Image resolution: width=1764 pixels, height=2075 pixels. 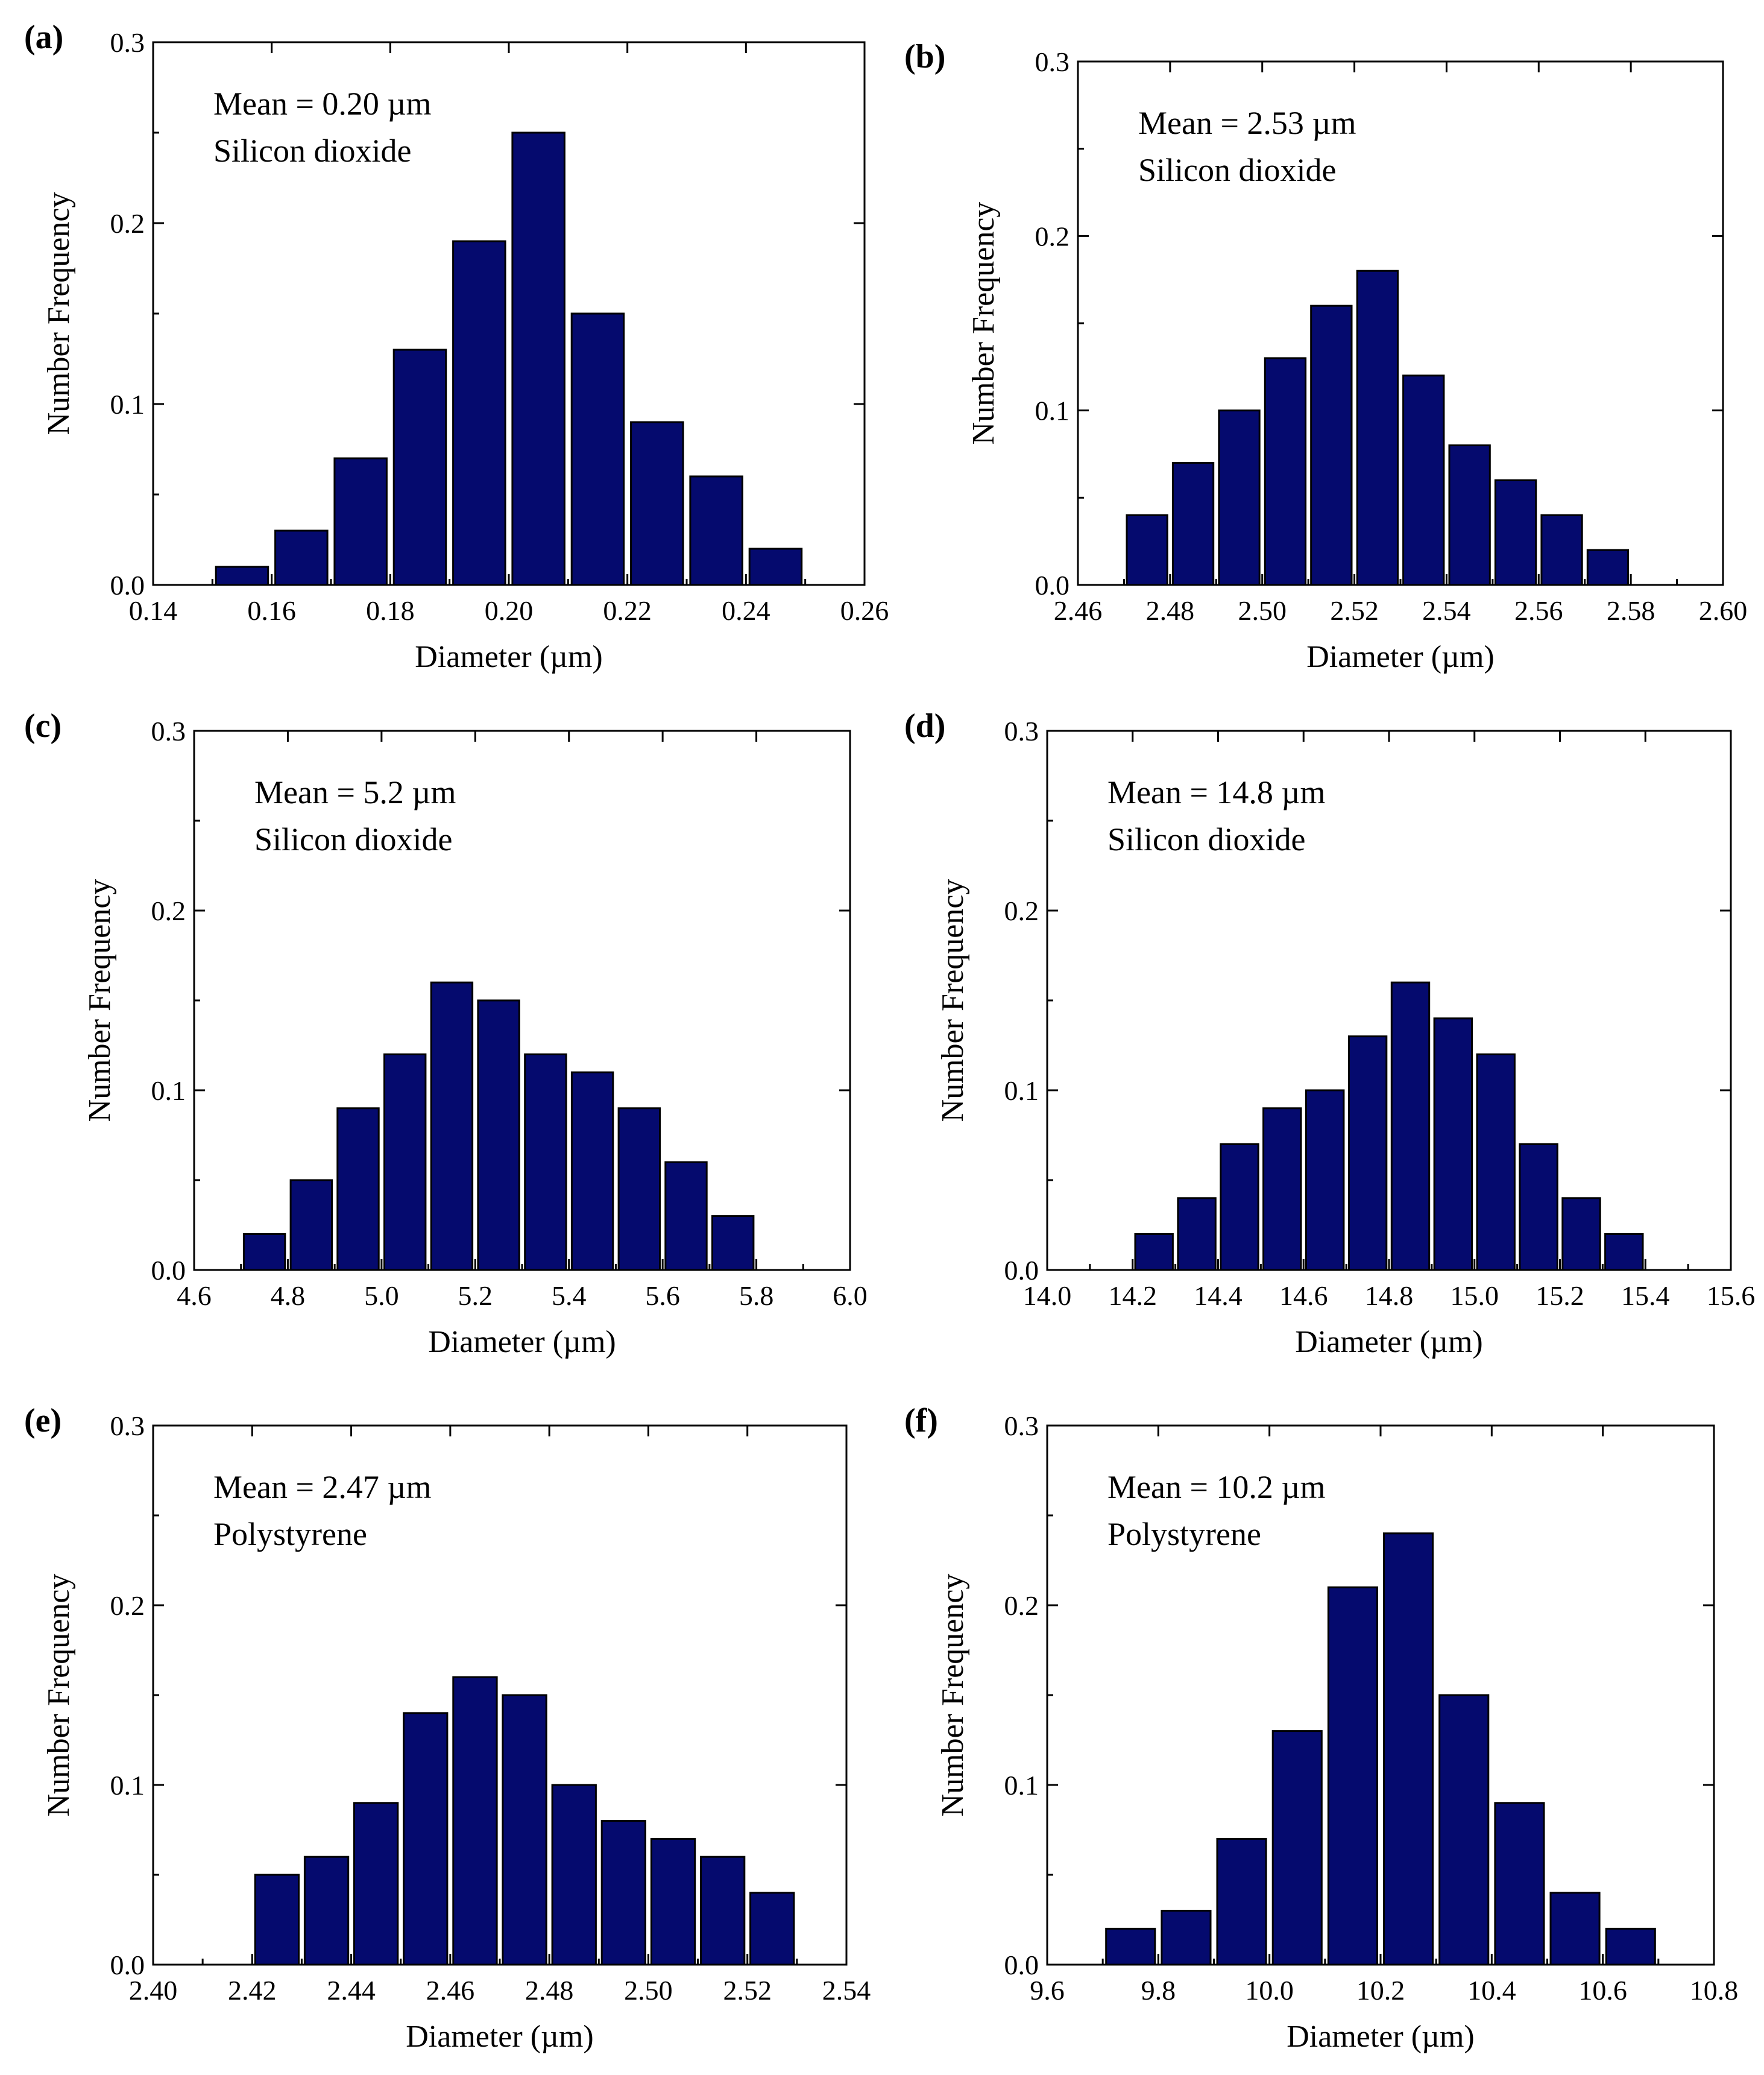 I want to click on x-tick-label: 0.16, so click(x=272, y=610).